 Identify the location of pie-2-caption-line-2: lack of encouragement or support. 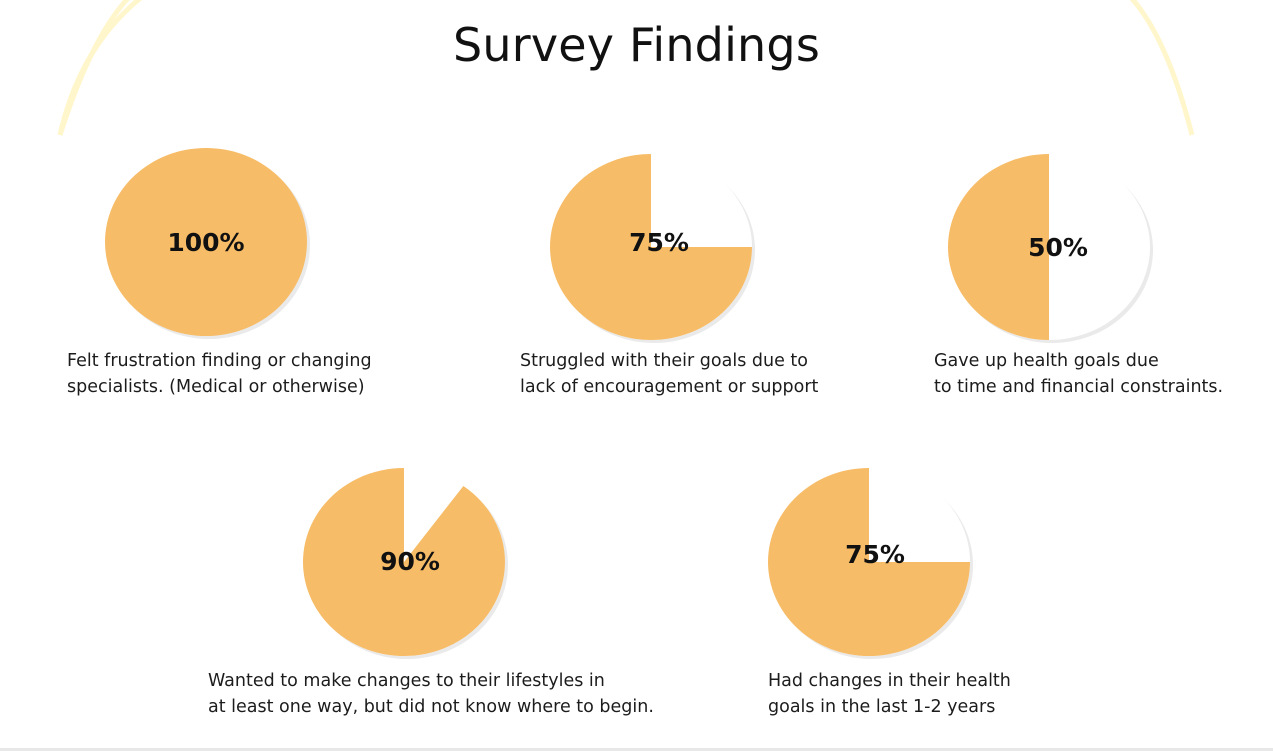
(669, 387).